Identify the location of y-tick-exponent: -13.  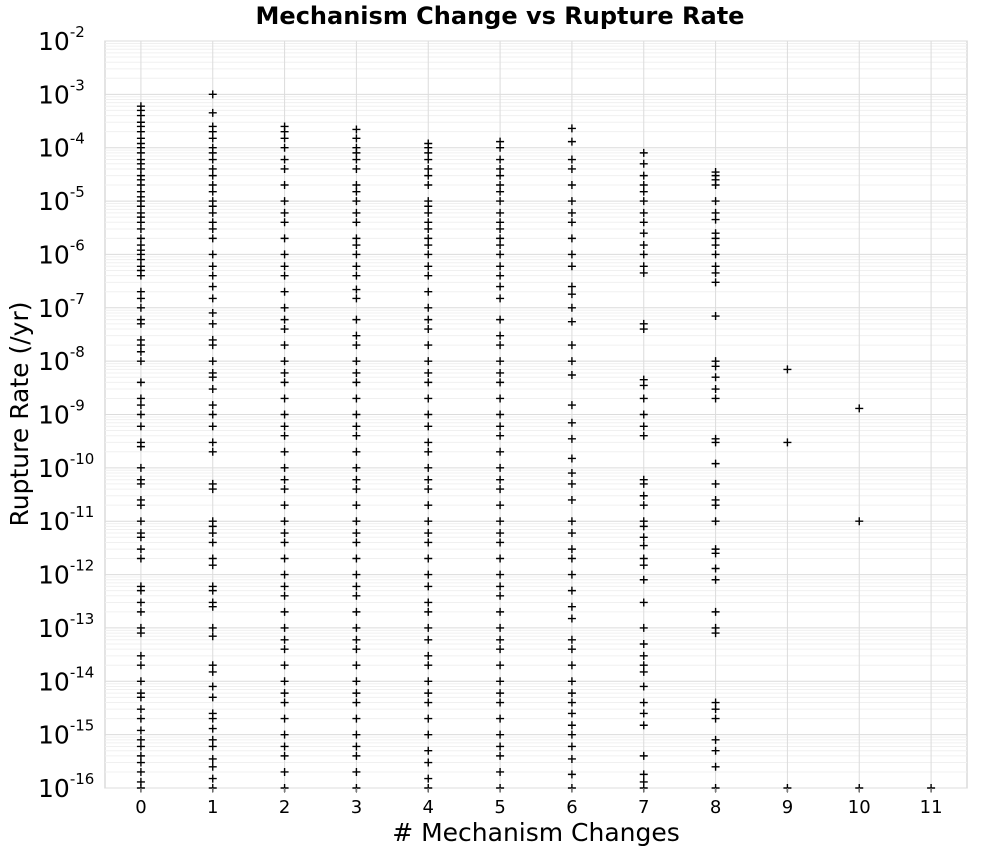
(82, 619).